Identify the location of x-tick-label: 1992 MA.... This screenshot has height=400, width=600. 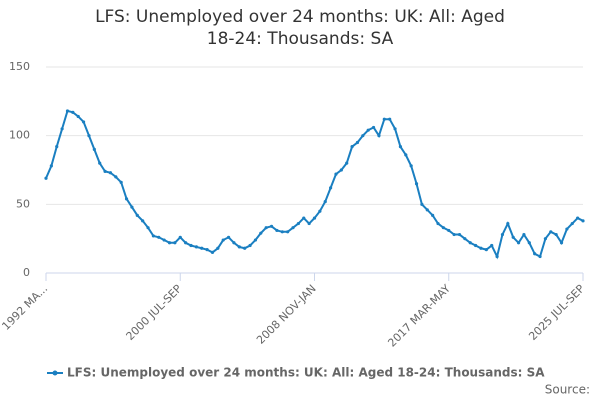
(25, 307).